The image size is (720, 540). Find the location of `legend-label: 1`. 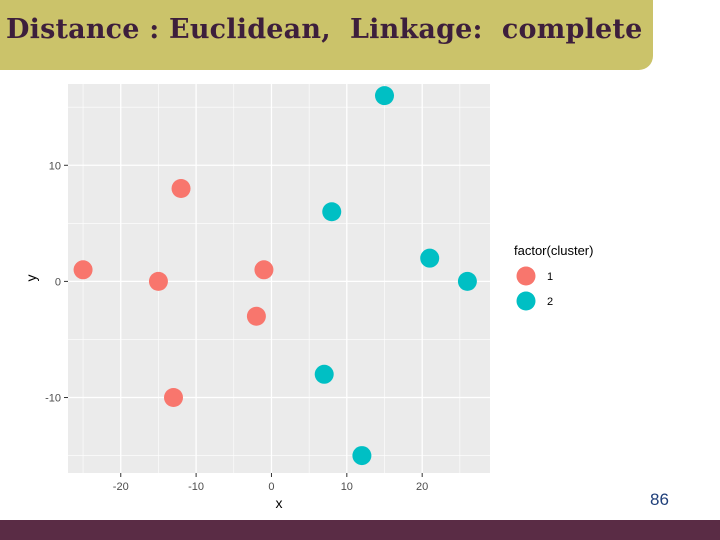

legend-label: 1 is located at coordinates (550, 277).